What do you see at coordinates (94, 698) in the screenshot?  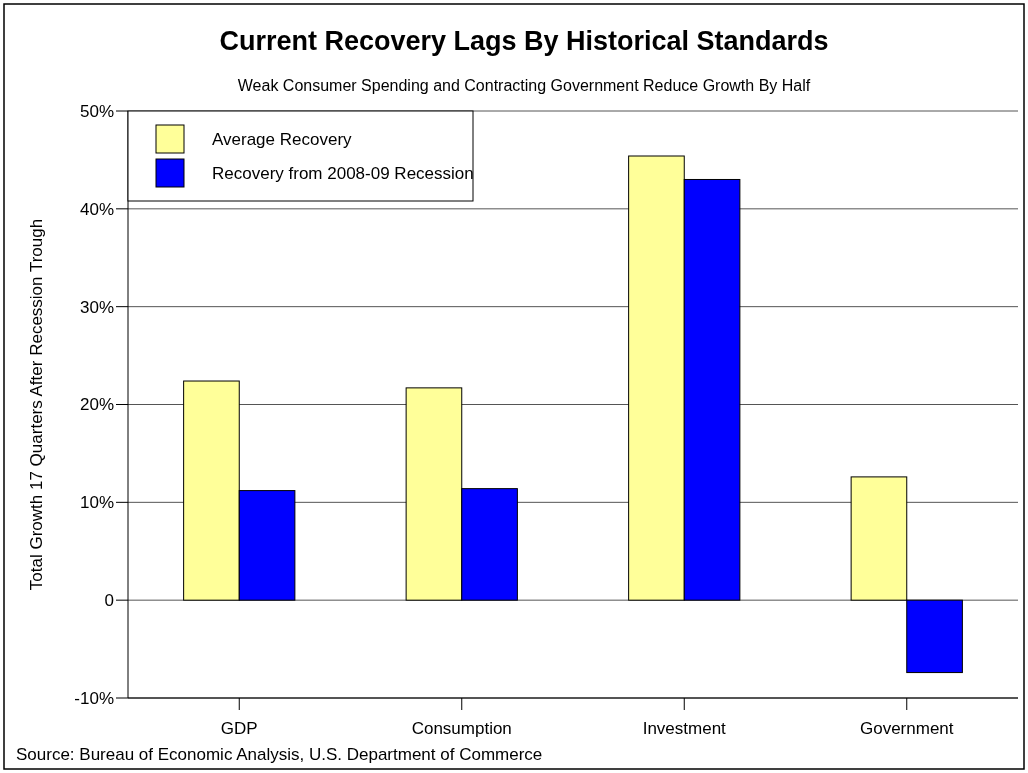 I see `y-tick-label: -10%` at bounding box center [94, 698].